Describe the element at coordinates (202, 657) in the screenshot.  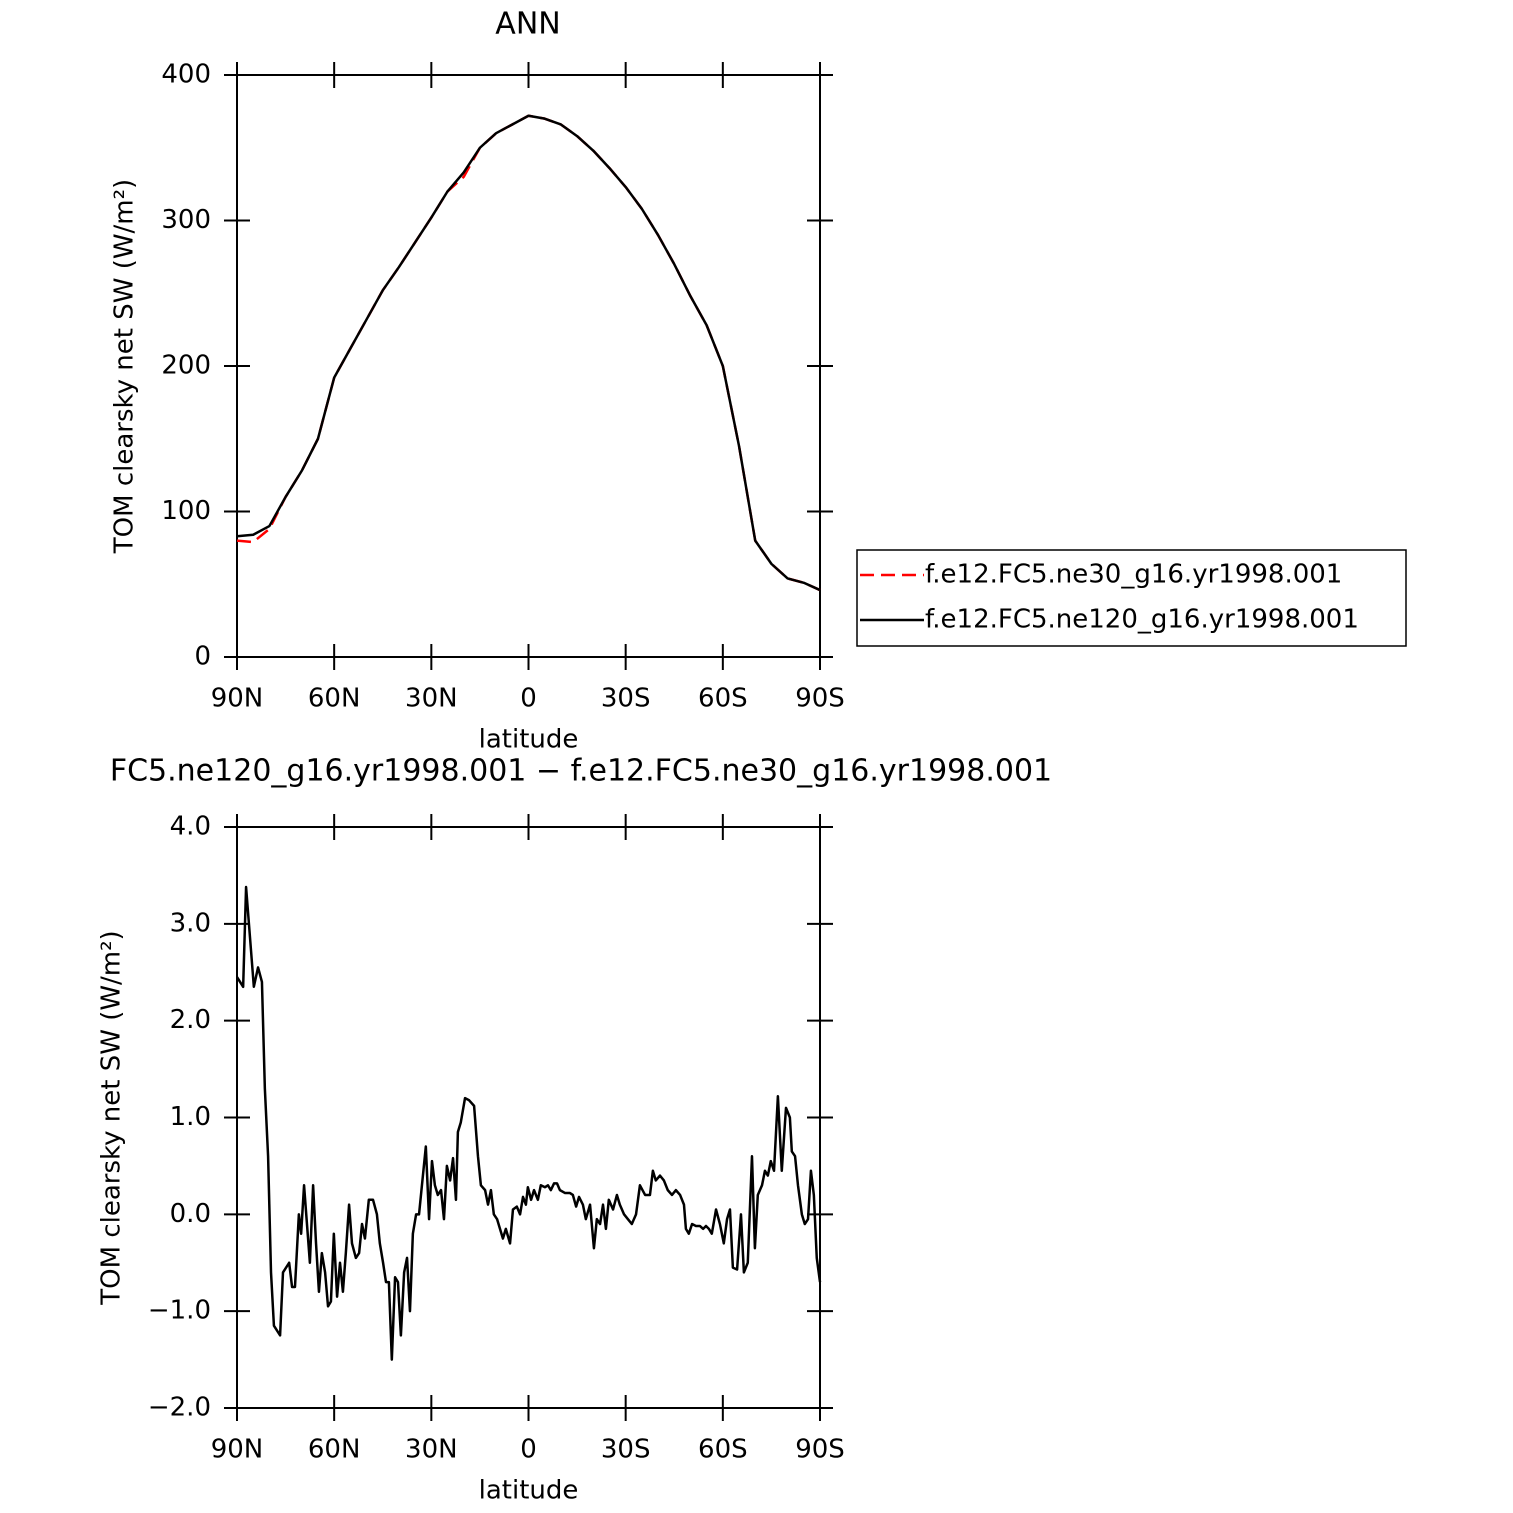
I see `y-tick-label: 0` at that location.